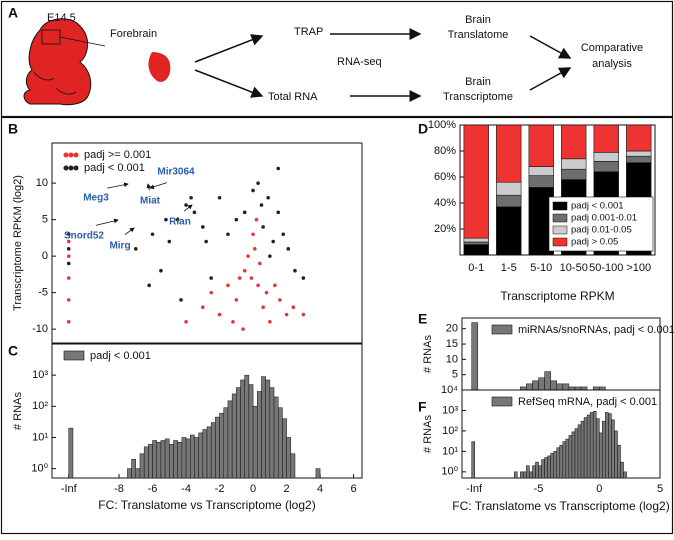  I want to click on y-tick-label: 20, so click(452, 329).